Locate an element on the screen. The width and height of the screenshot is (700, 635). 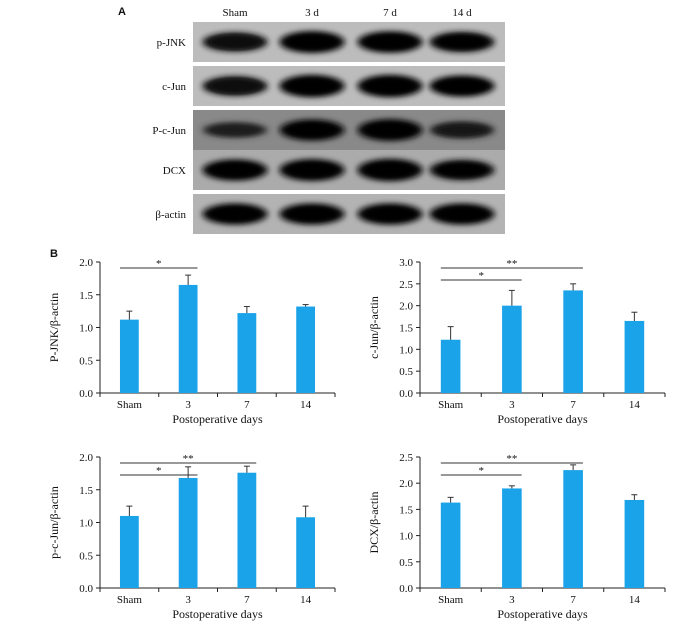
blot-row: DCX is located at coordinates (334, 170).